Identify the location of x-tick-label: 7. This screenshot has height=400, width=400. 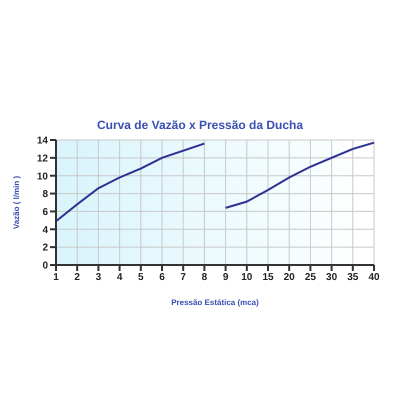
(183, 278).